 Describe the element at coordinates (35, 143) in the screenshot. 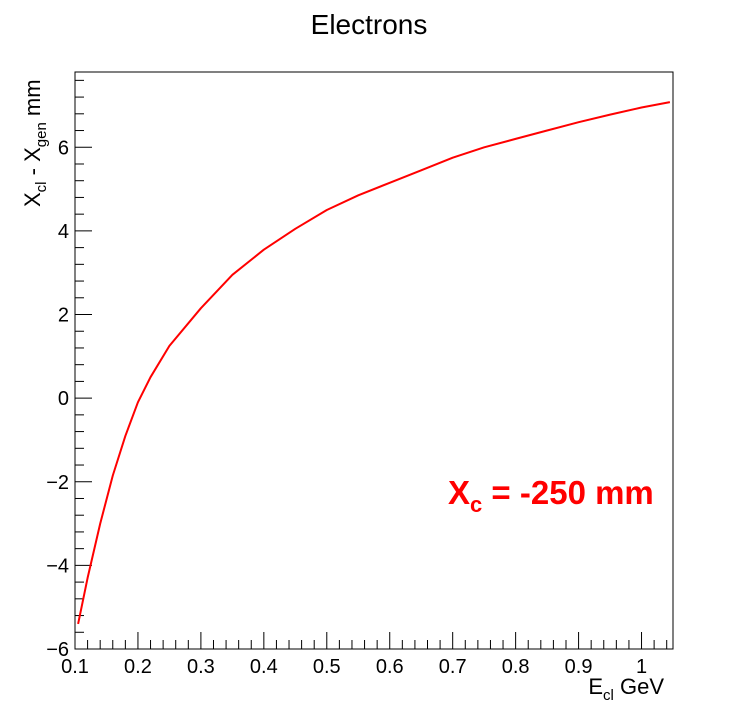

I see `y-axis-label: Xcl - Xgen mm` at that location.